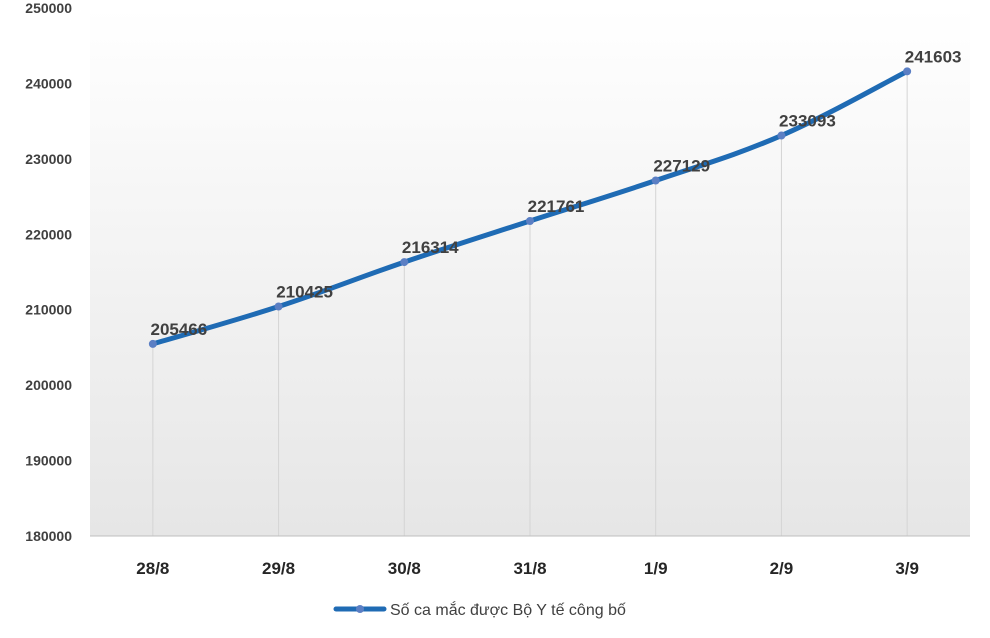 This screenshot has height=638, width=990. Describe the element at coordinates (304, 292) in the screenshot. I see `data-label: 210425` at that location.